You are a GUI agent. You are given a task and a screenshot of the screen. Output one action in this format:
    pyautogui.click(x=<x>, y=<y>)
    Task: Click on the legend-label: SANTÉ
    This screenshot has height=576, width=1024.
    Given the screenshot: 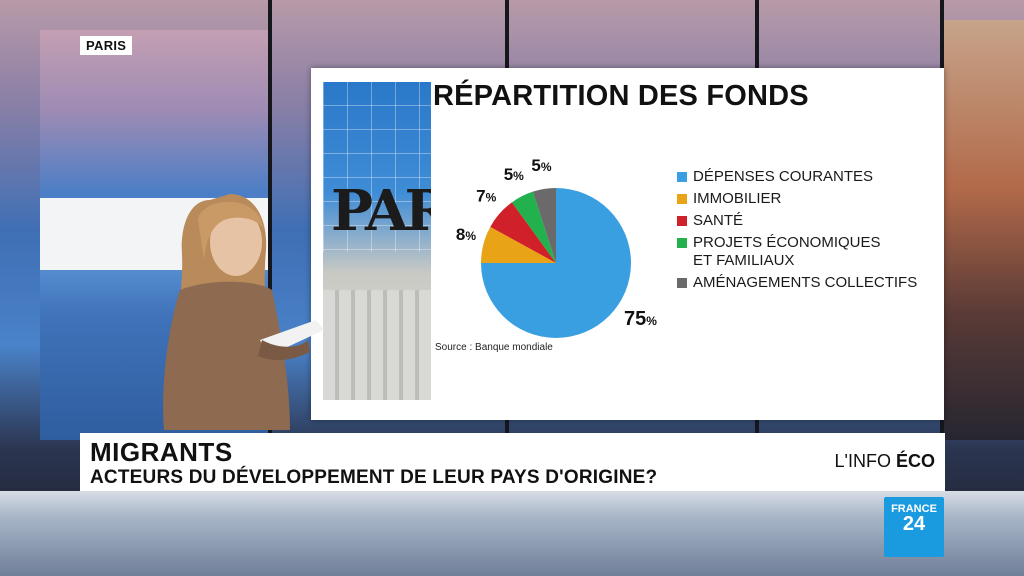 What is the action you would take?
    pyautogui.click(x=718, y=220)
    